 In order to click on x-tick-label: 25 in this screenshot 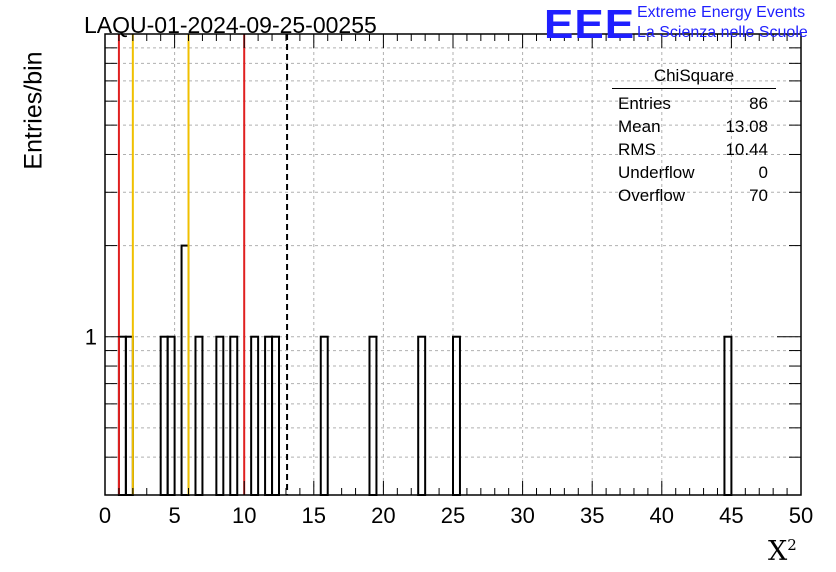, I will do `click(453, 515)`.